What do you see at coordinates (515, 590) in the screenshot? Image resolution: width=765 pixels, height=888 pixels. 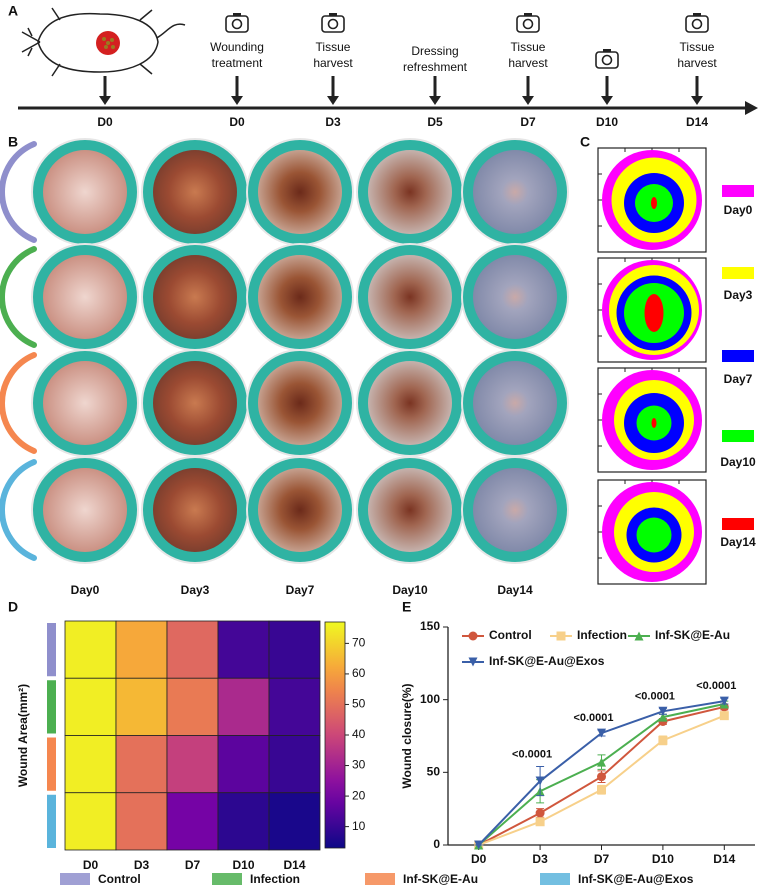 I see `photo-column-label: Day14` at bounding box center [515, 590].